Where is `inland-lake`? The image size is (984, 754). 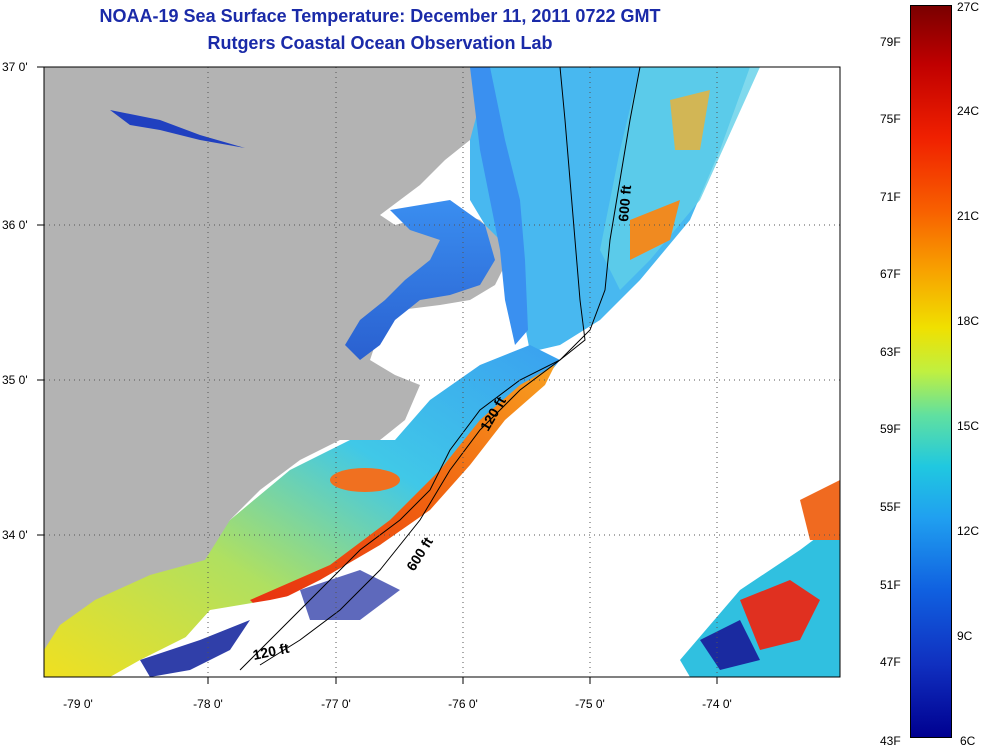
inland-lake is located at coordinates (177, 129).